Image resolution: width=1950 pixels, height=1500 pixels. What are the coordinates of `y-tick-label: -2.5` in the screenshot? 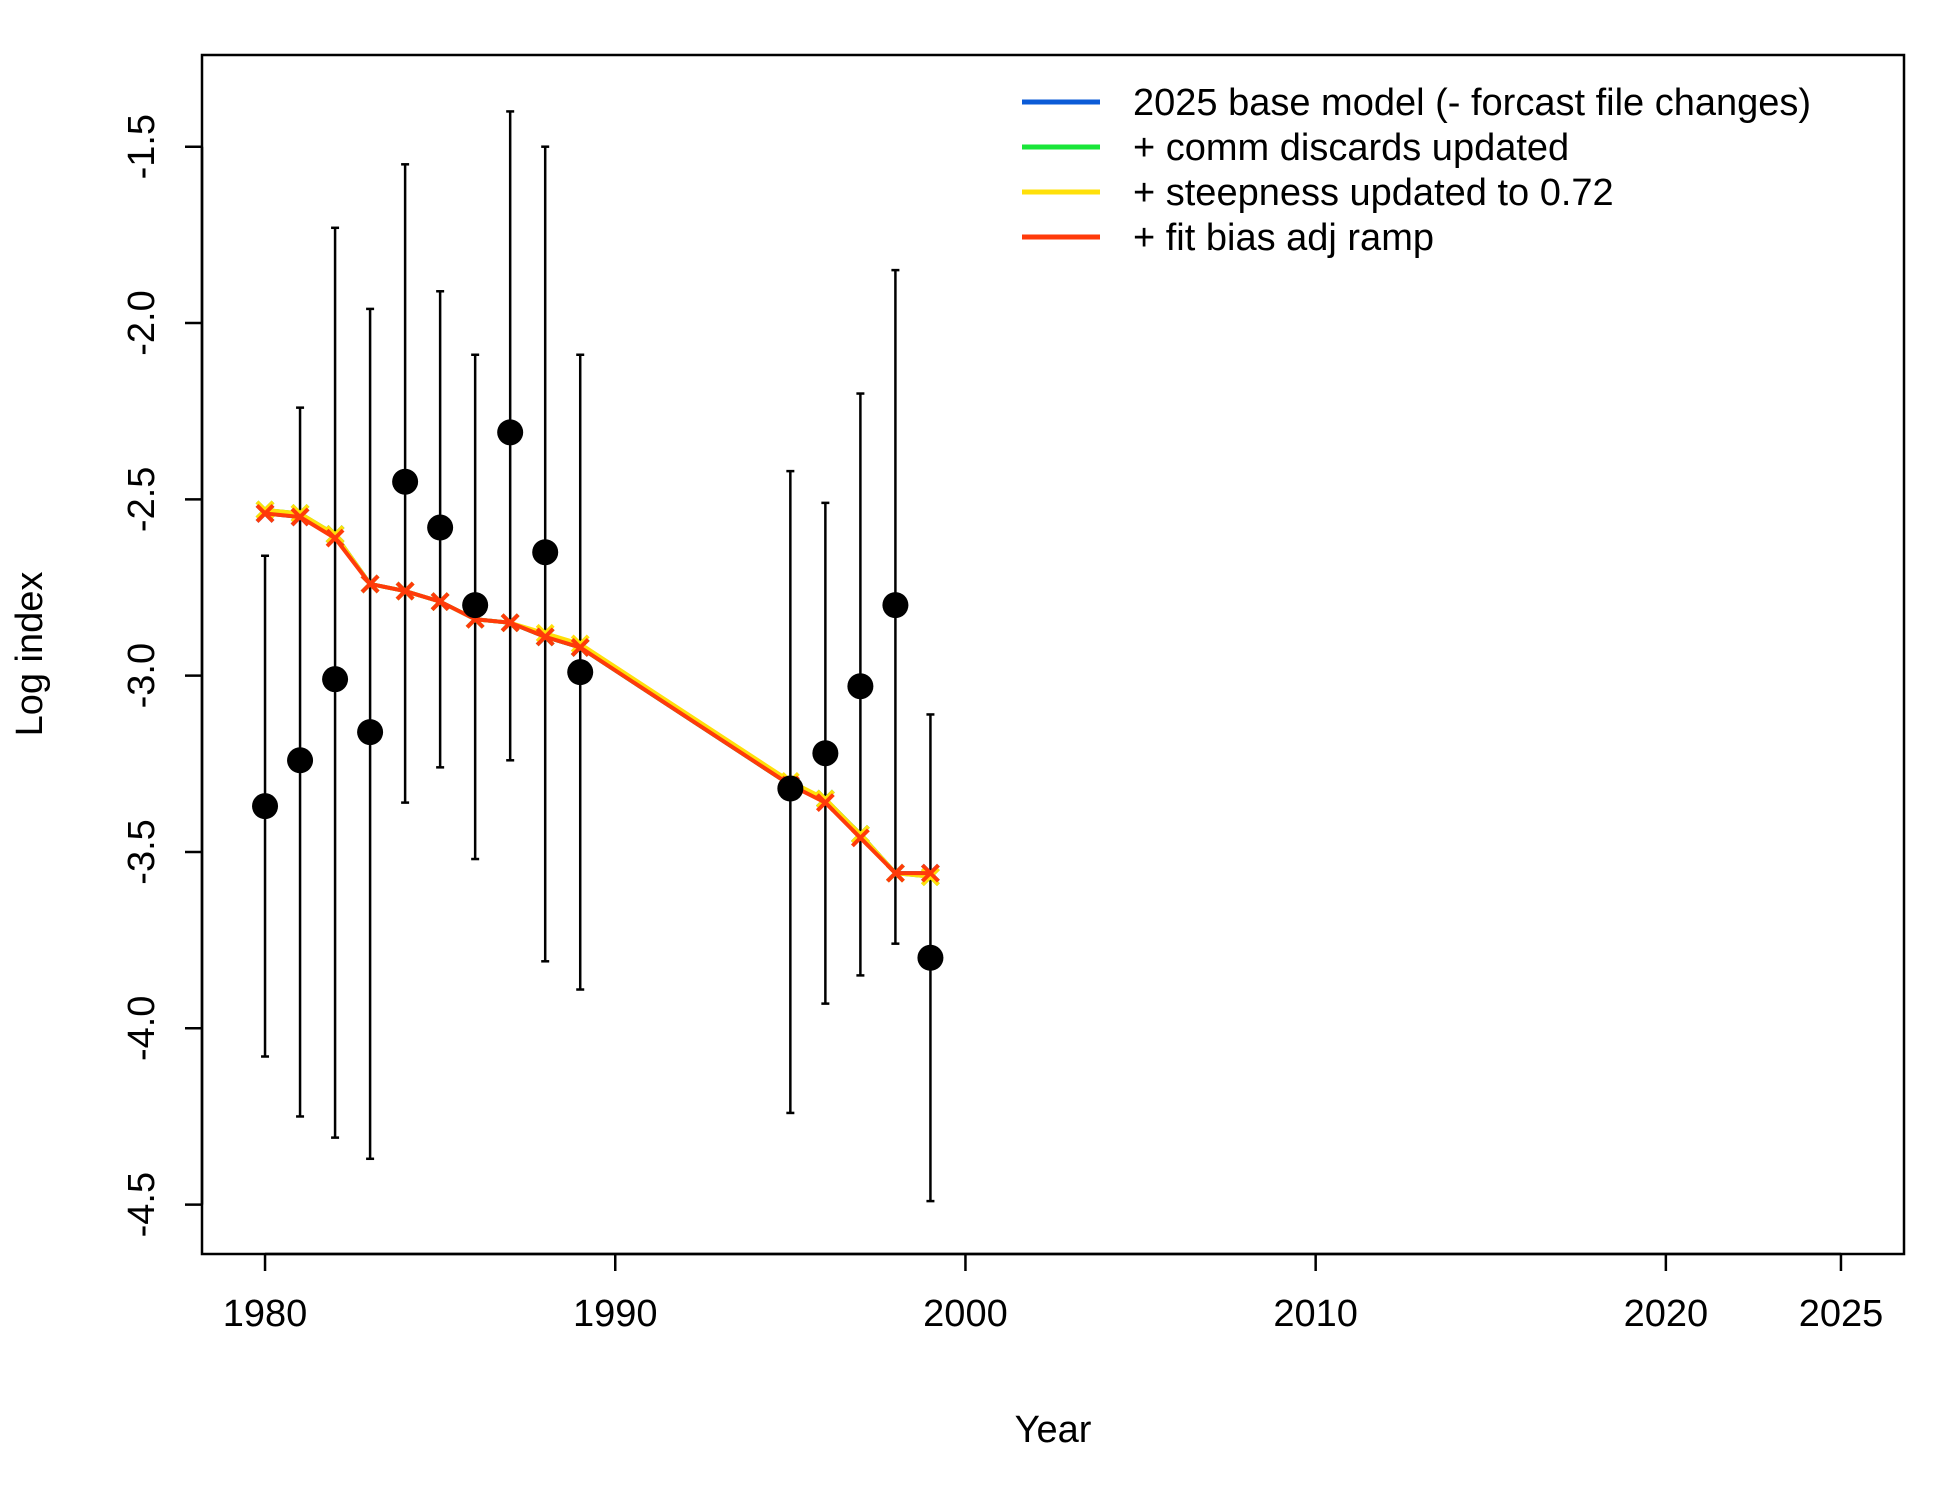 It's located at (142, 499).